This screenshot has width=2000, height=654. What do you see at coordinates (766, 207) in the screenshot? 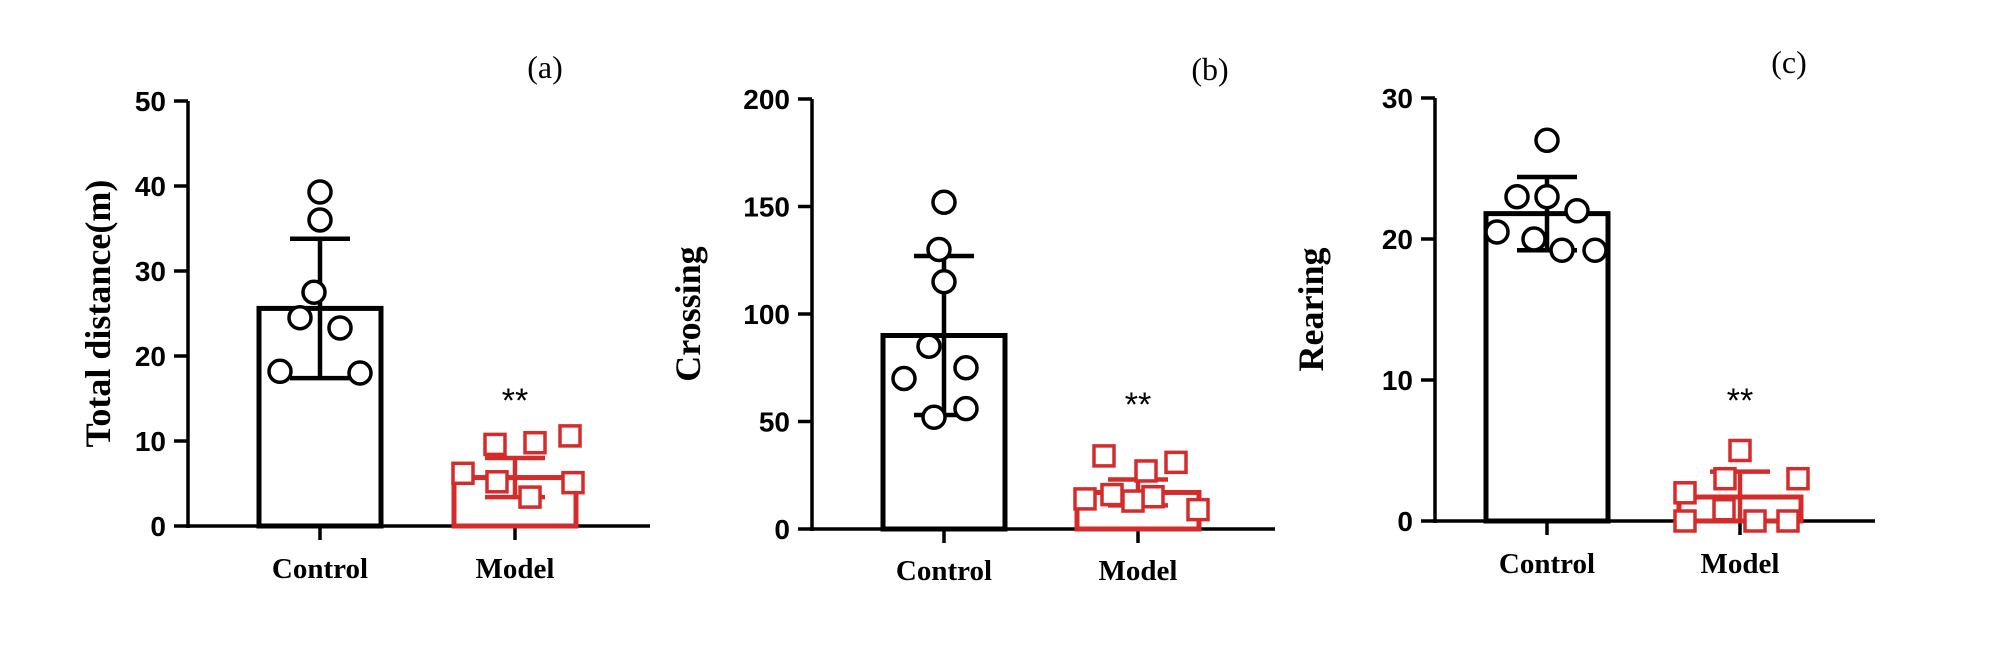
I see `y-tick-label: 150` at bounding box center [766, 207].